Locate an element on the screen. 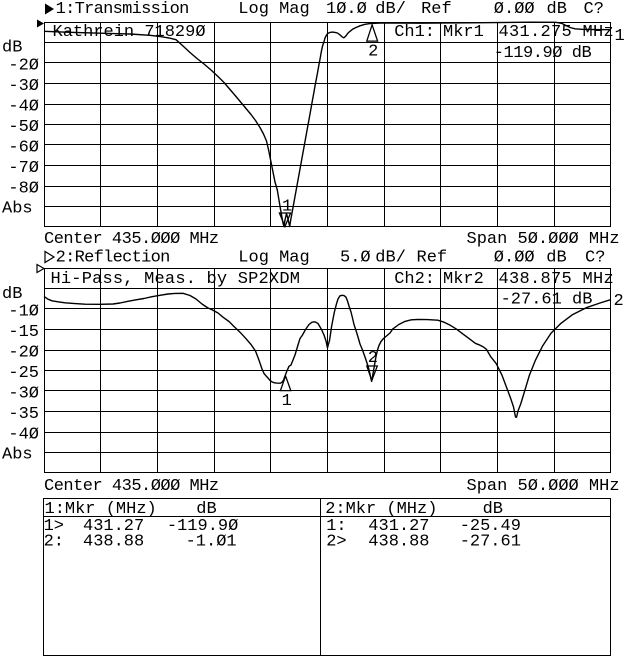  svg-text: -15 is located at coordinates (23, 332).